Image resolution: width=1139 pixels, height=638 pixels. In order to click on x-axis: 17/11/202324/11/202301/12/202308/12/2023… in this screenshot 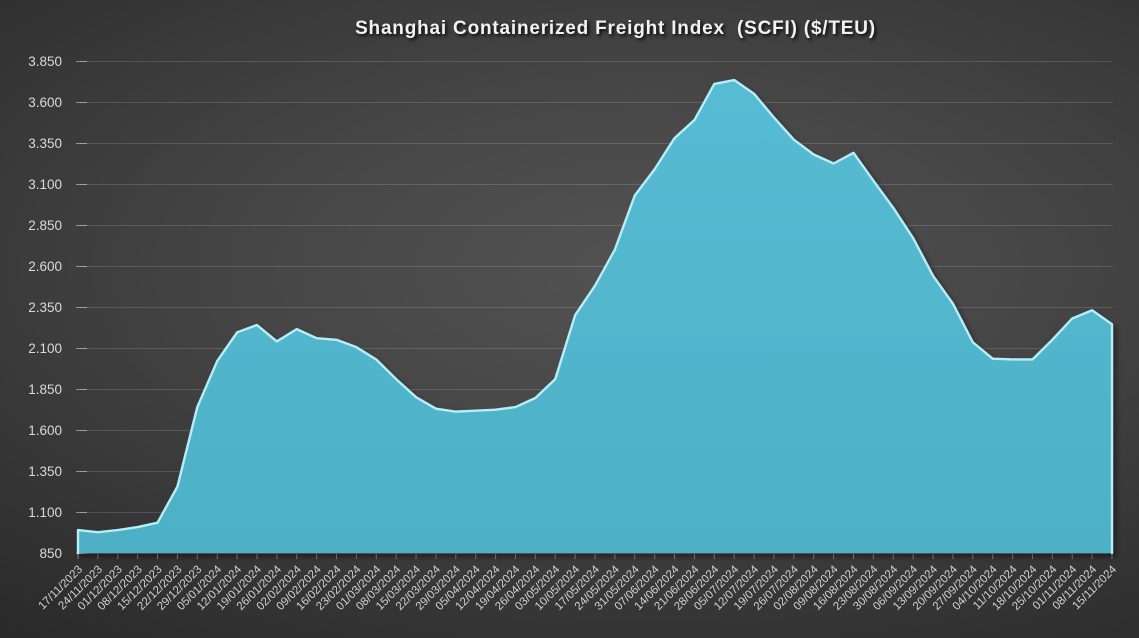, I will do `click(578, 583)`.